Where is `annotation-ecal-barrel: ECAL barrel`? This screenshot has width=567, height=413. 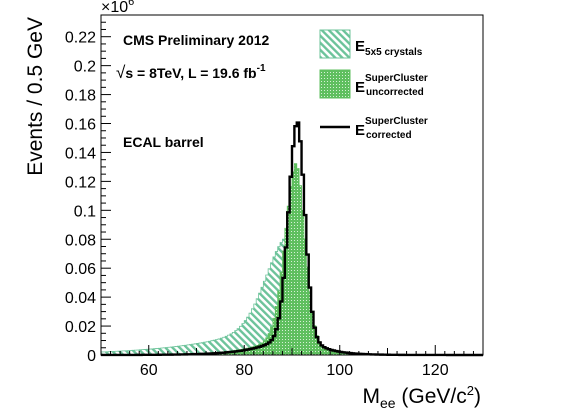
annotation-ecal-barrel: ECAL barrel is located at coordinates (163, 142).